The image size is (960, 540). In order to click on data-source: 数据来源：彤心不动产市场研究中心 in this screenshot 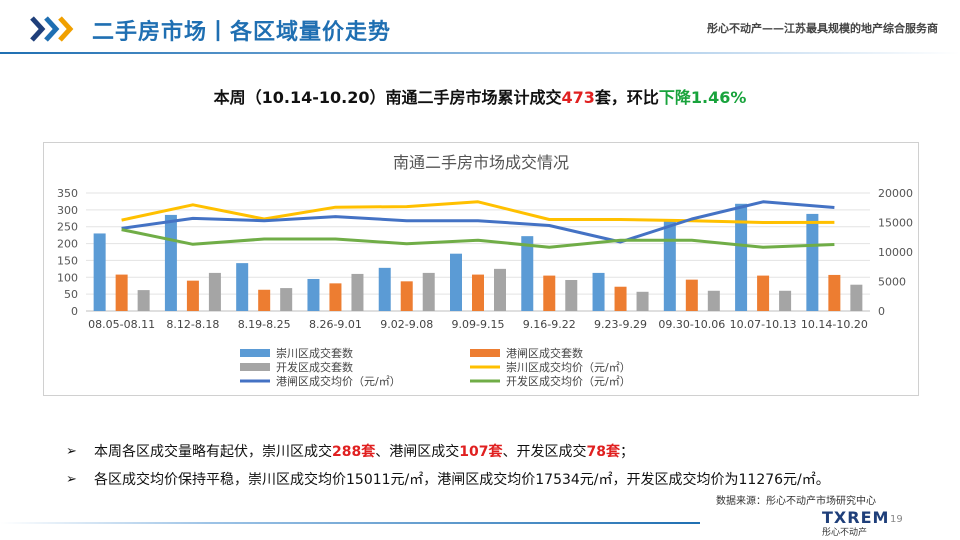, I will do `click(796, 501)`.